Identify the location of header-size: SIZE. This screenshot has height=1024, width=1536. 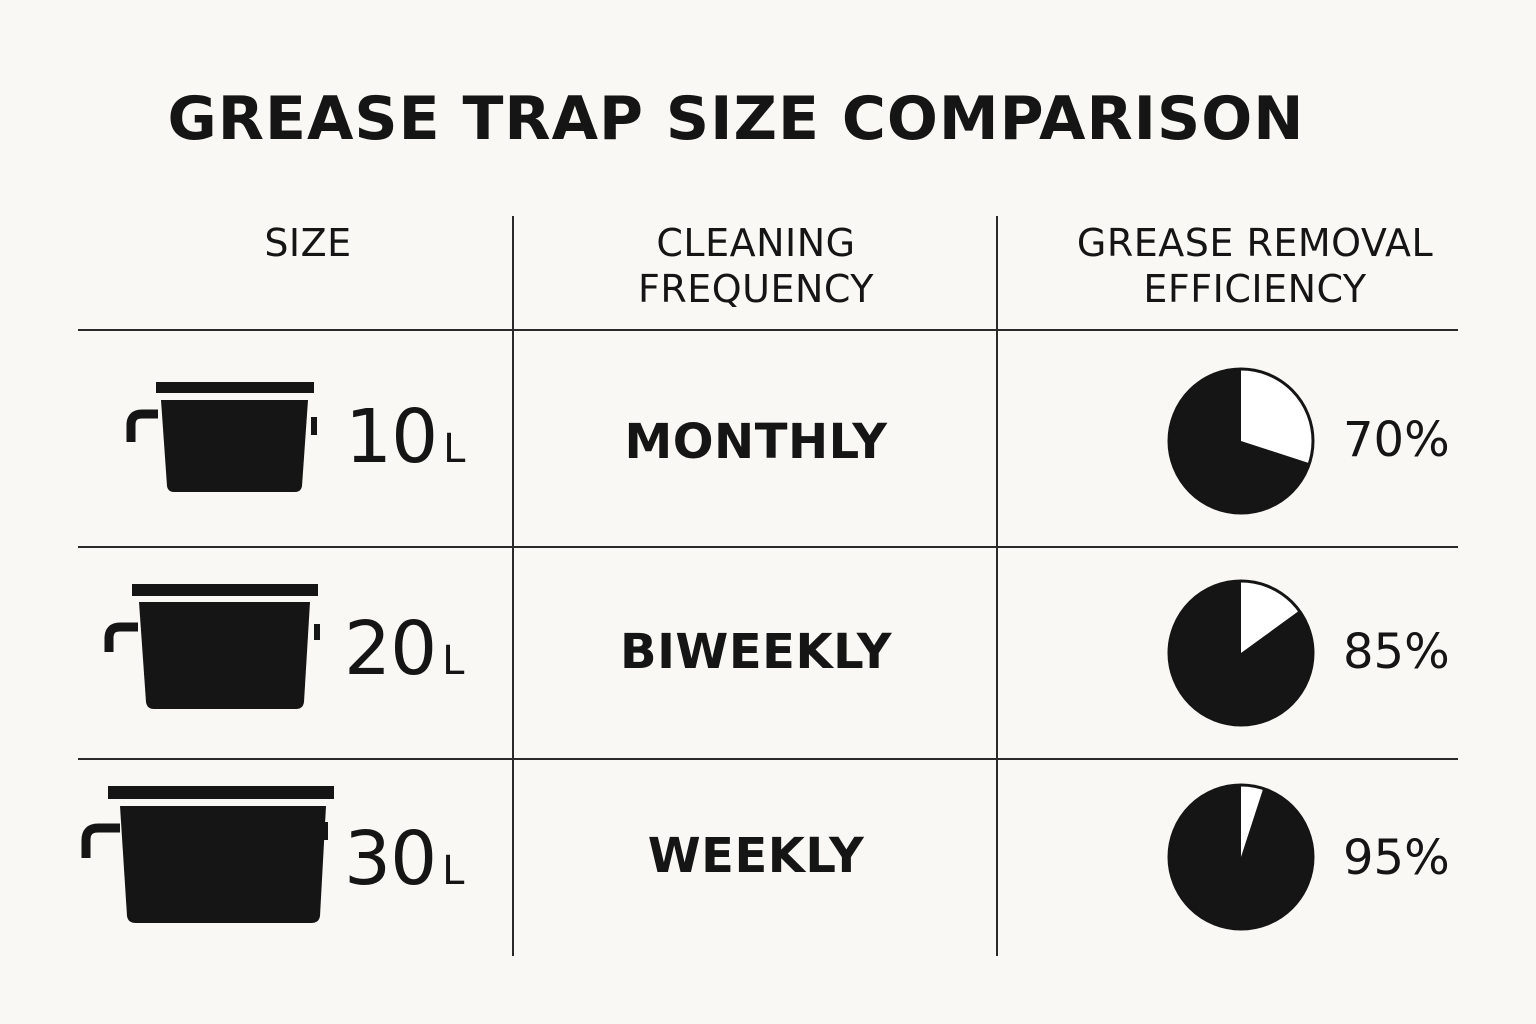
(308, 243).